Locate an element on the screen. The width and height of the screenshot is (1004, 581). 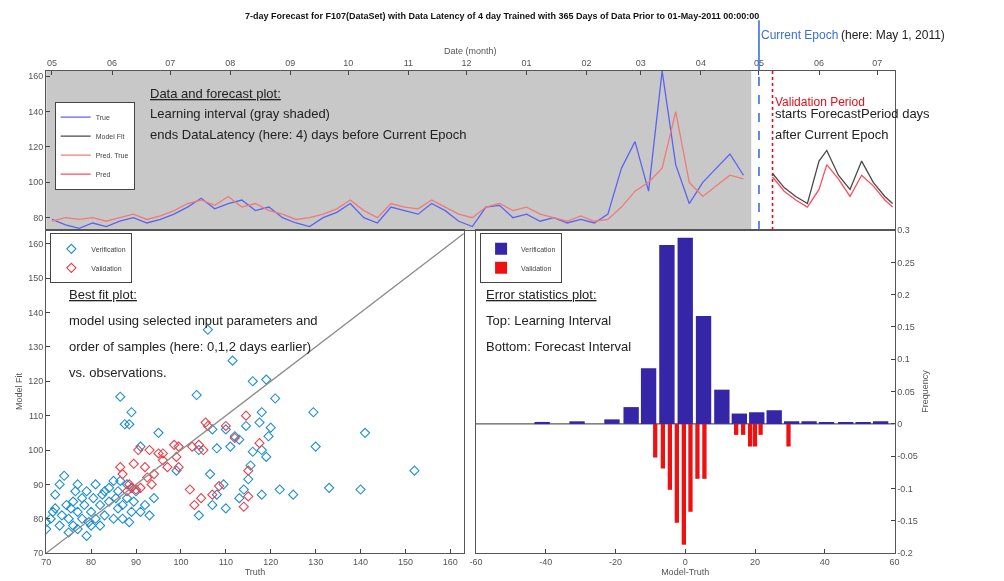
chart-title: 7-day Forecast for F107(DataSet) with Data Latency of 4 day Trained with 365 Days of Data Prior to 01-May-2011 00:00:00 is located at coordinates (502, 16).